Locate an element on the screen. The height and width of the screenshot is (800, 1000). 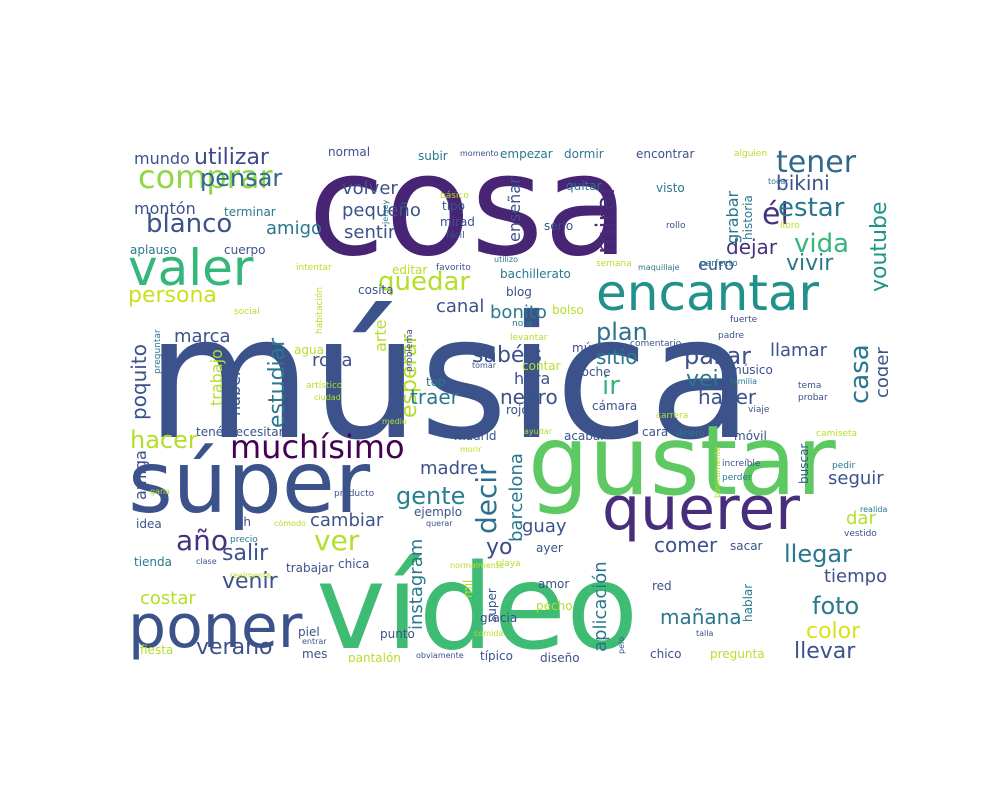
cloud-word: canal is located at coordinates (460, 306).